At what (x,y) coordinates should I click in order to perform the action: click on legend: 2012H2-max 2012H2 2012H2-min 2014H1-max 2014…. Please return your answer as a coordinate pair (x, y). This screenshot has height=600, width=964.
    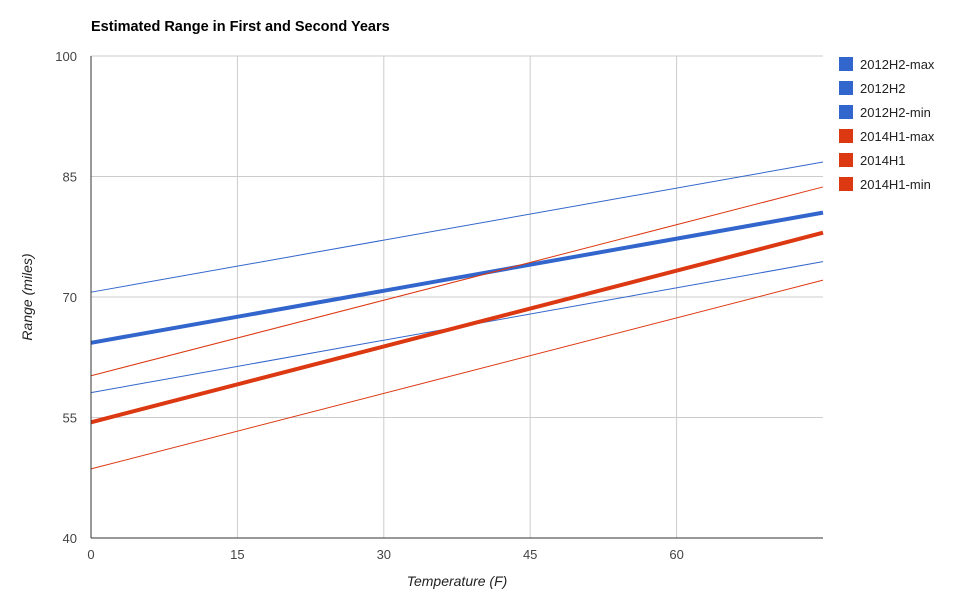
    Looking at the image, I should click on (887, 124).